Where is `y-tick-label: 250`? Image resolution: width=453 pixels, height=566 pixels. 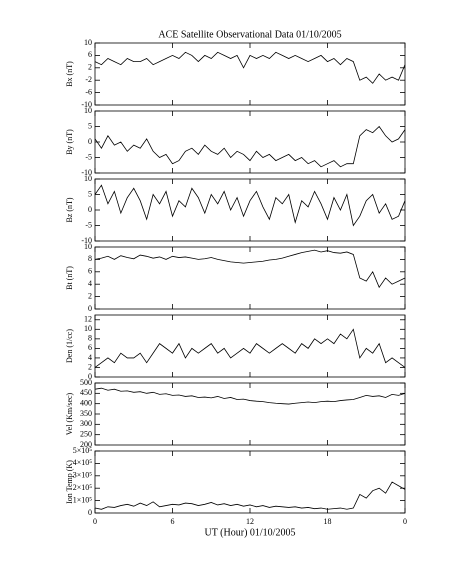
y-tick-label: 250 is located at coordinates (86, 433).